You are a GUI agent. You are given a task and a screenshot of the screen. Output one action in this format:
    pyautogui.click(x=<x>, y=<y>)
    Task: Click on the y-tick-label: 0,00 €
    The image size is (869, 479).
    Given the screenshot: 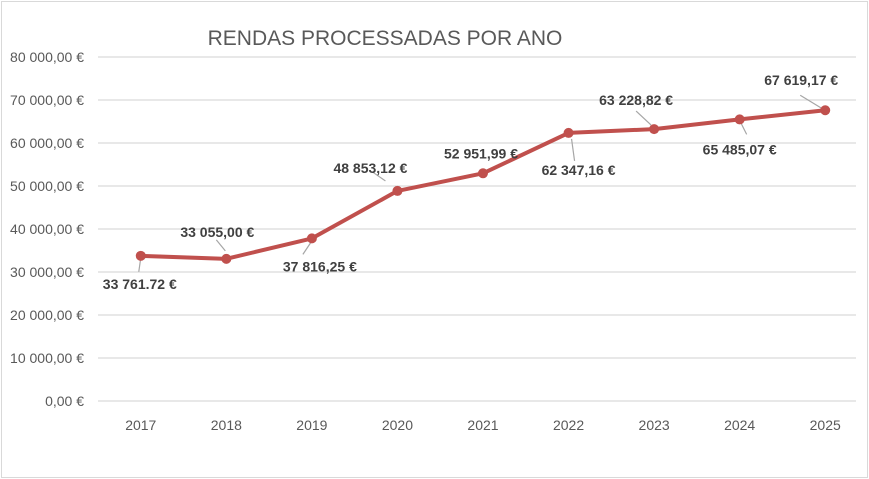 What is the action you would take?
    pyautogui.click(x=64, y=401)
    